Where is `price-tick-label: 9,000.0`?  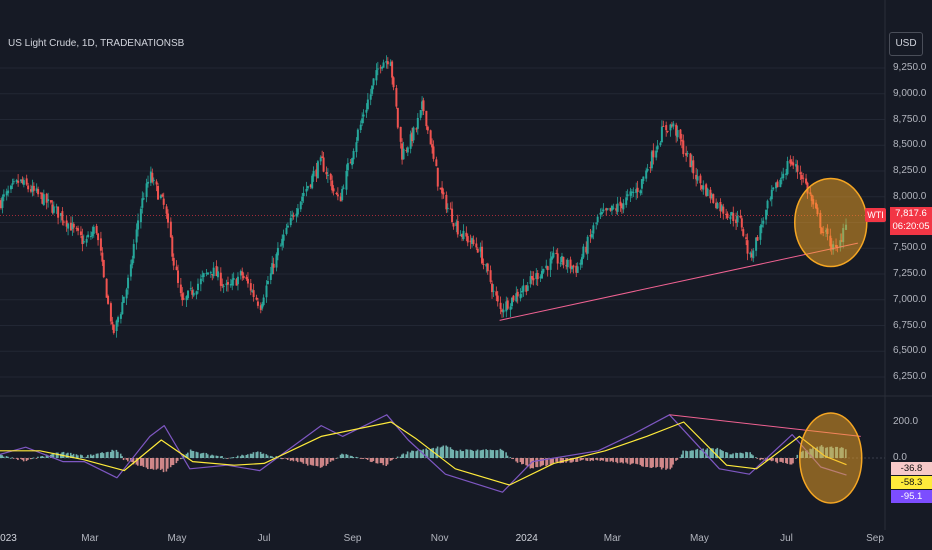 price-tick-label: 9,000.0 is located at coordinates (910, 93).